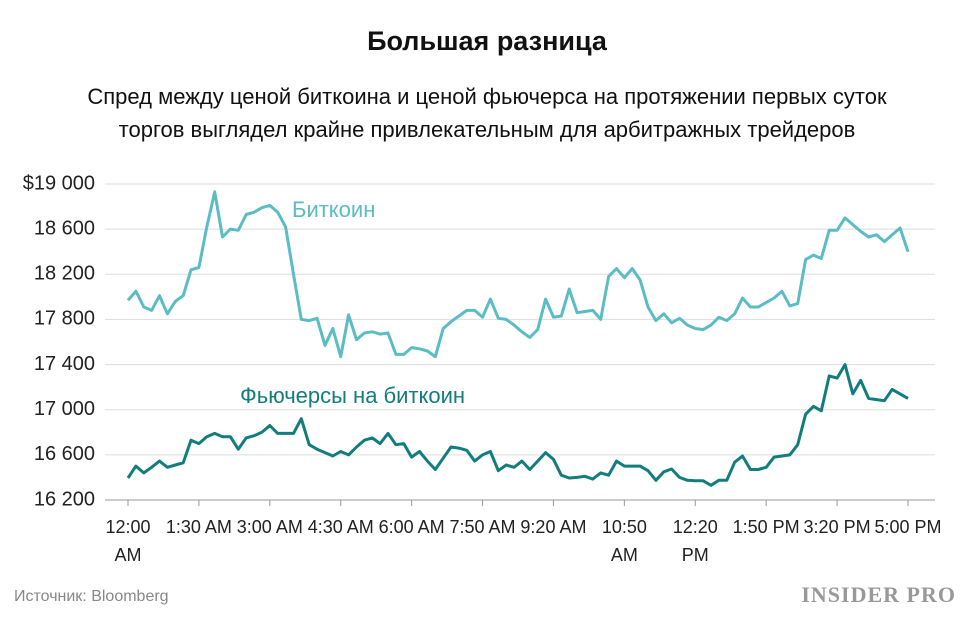 The width and height of the screenshot is (974, 622). What do you see at coordinates (340, 527) in the screenshot?
I see `x-tick-label: 4:30 AM` at bounding box center [340, 527].